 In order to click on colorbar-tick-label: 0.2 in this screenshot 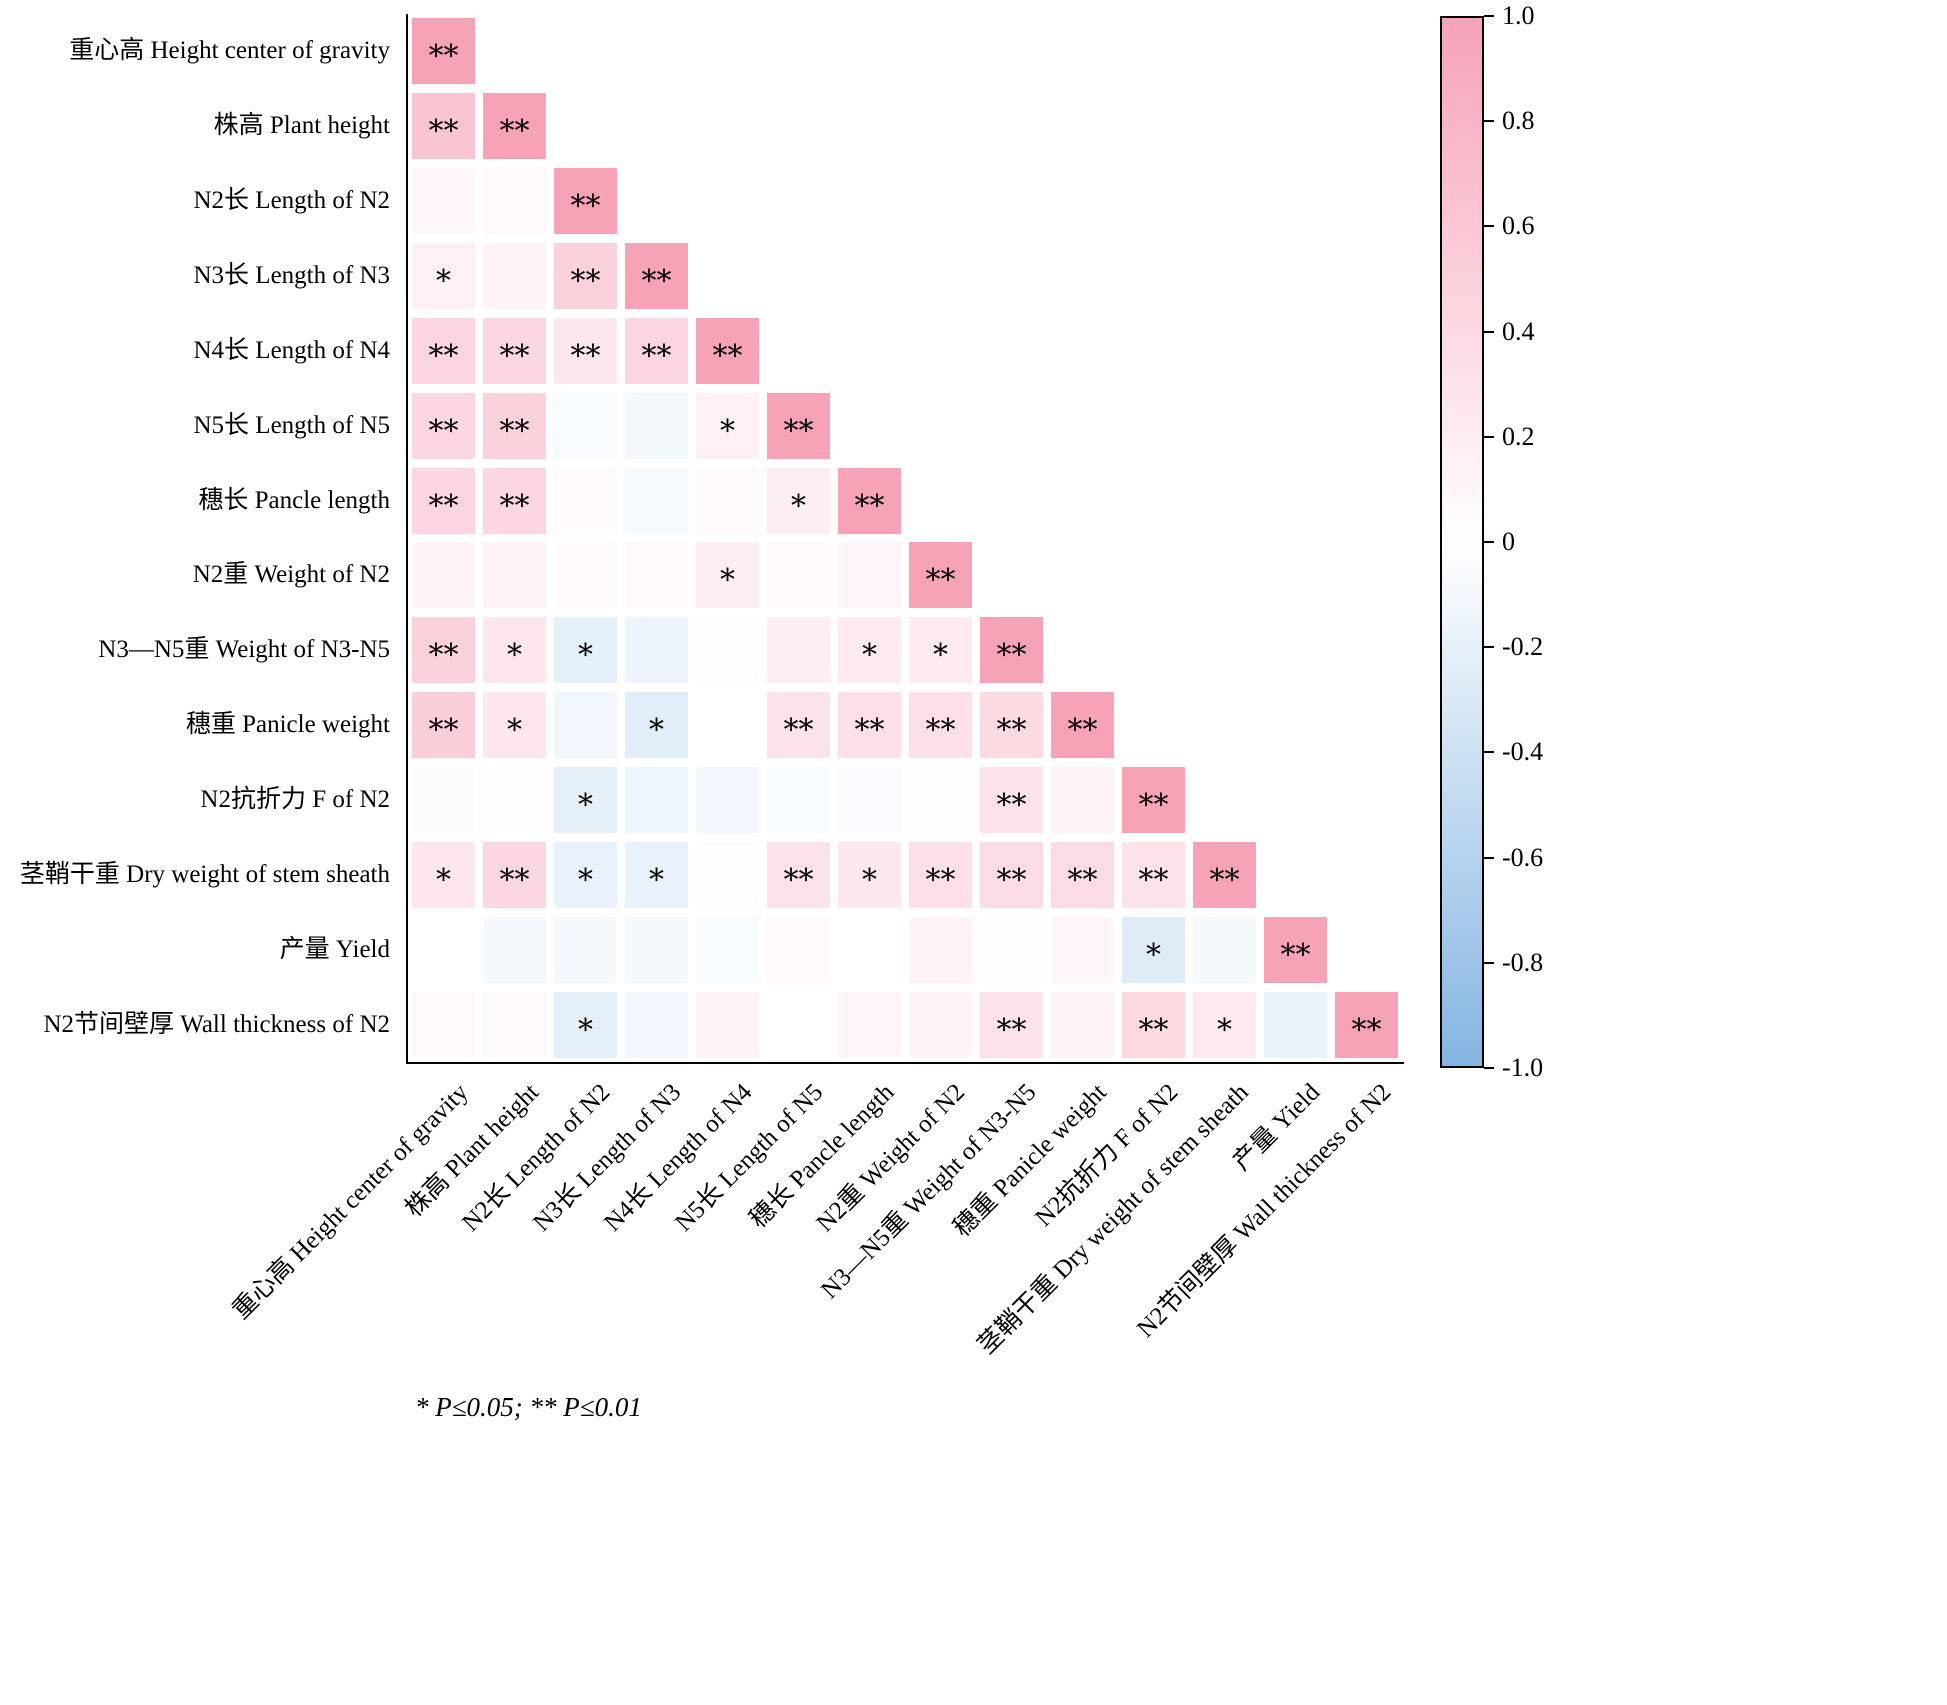, I will do `click(1518, 436)`.